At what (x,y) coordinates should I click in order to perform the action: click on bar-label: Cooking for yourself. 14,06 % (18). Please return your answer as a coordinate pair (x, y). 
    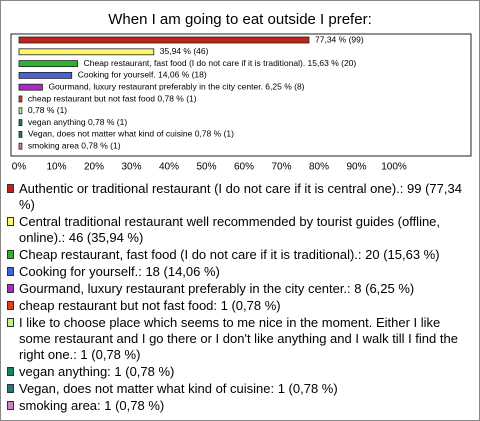
    Looking at the image, I should click on (142, 75).